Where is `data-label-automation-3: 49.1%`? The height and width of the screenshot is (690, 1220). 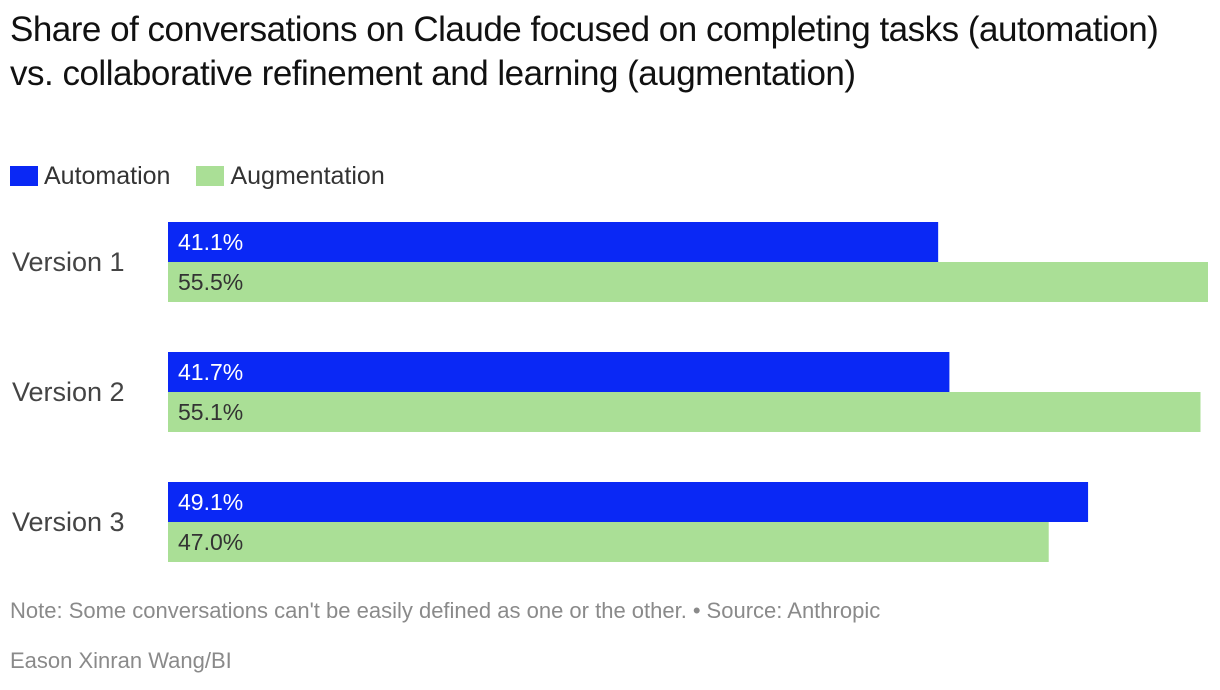
data-label-automation-3: 49.1% is located at coordinates (210, 502).